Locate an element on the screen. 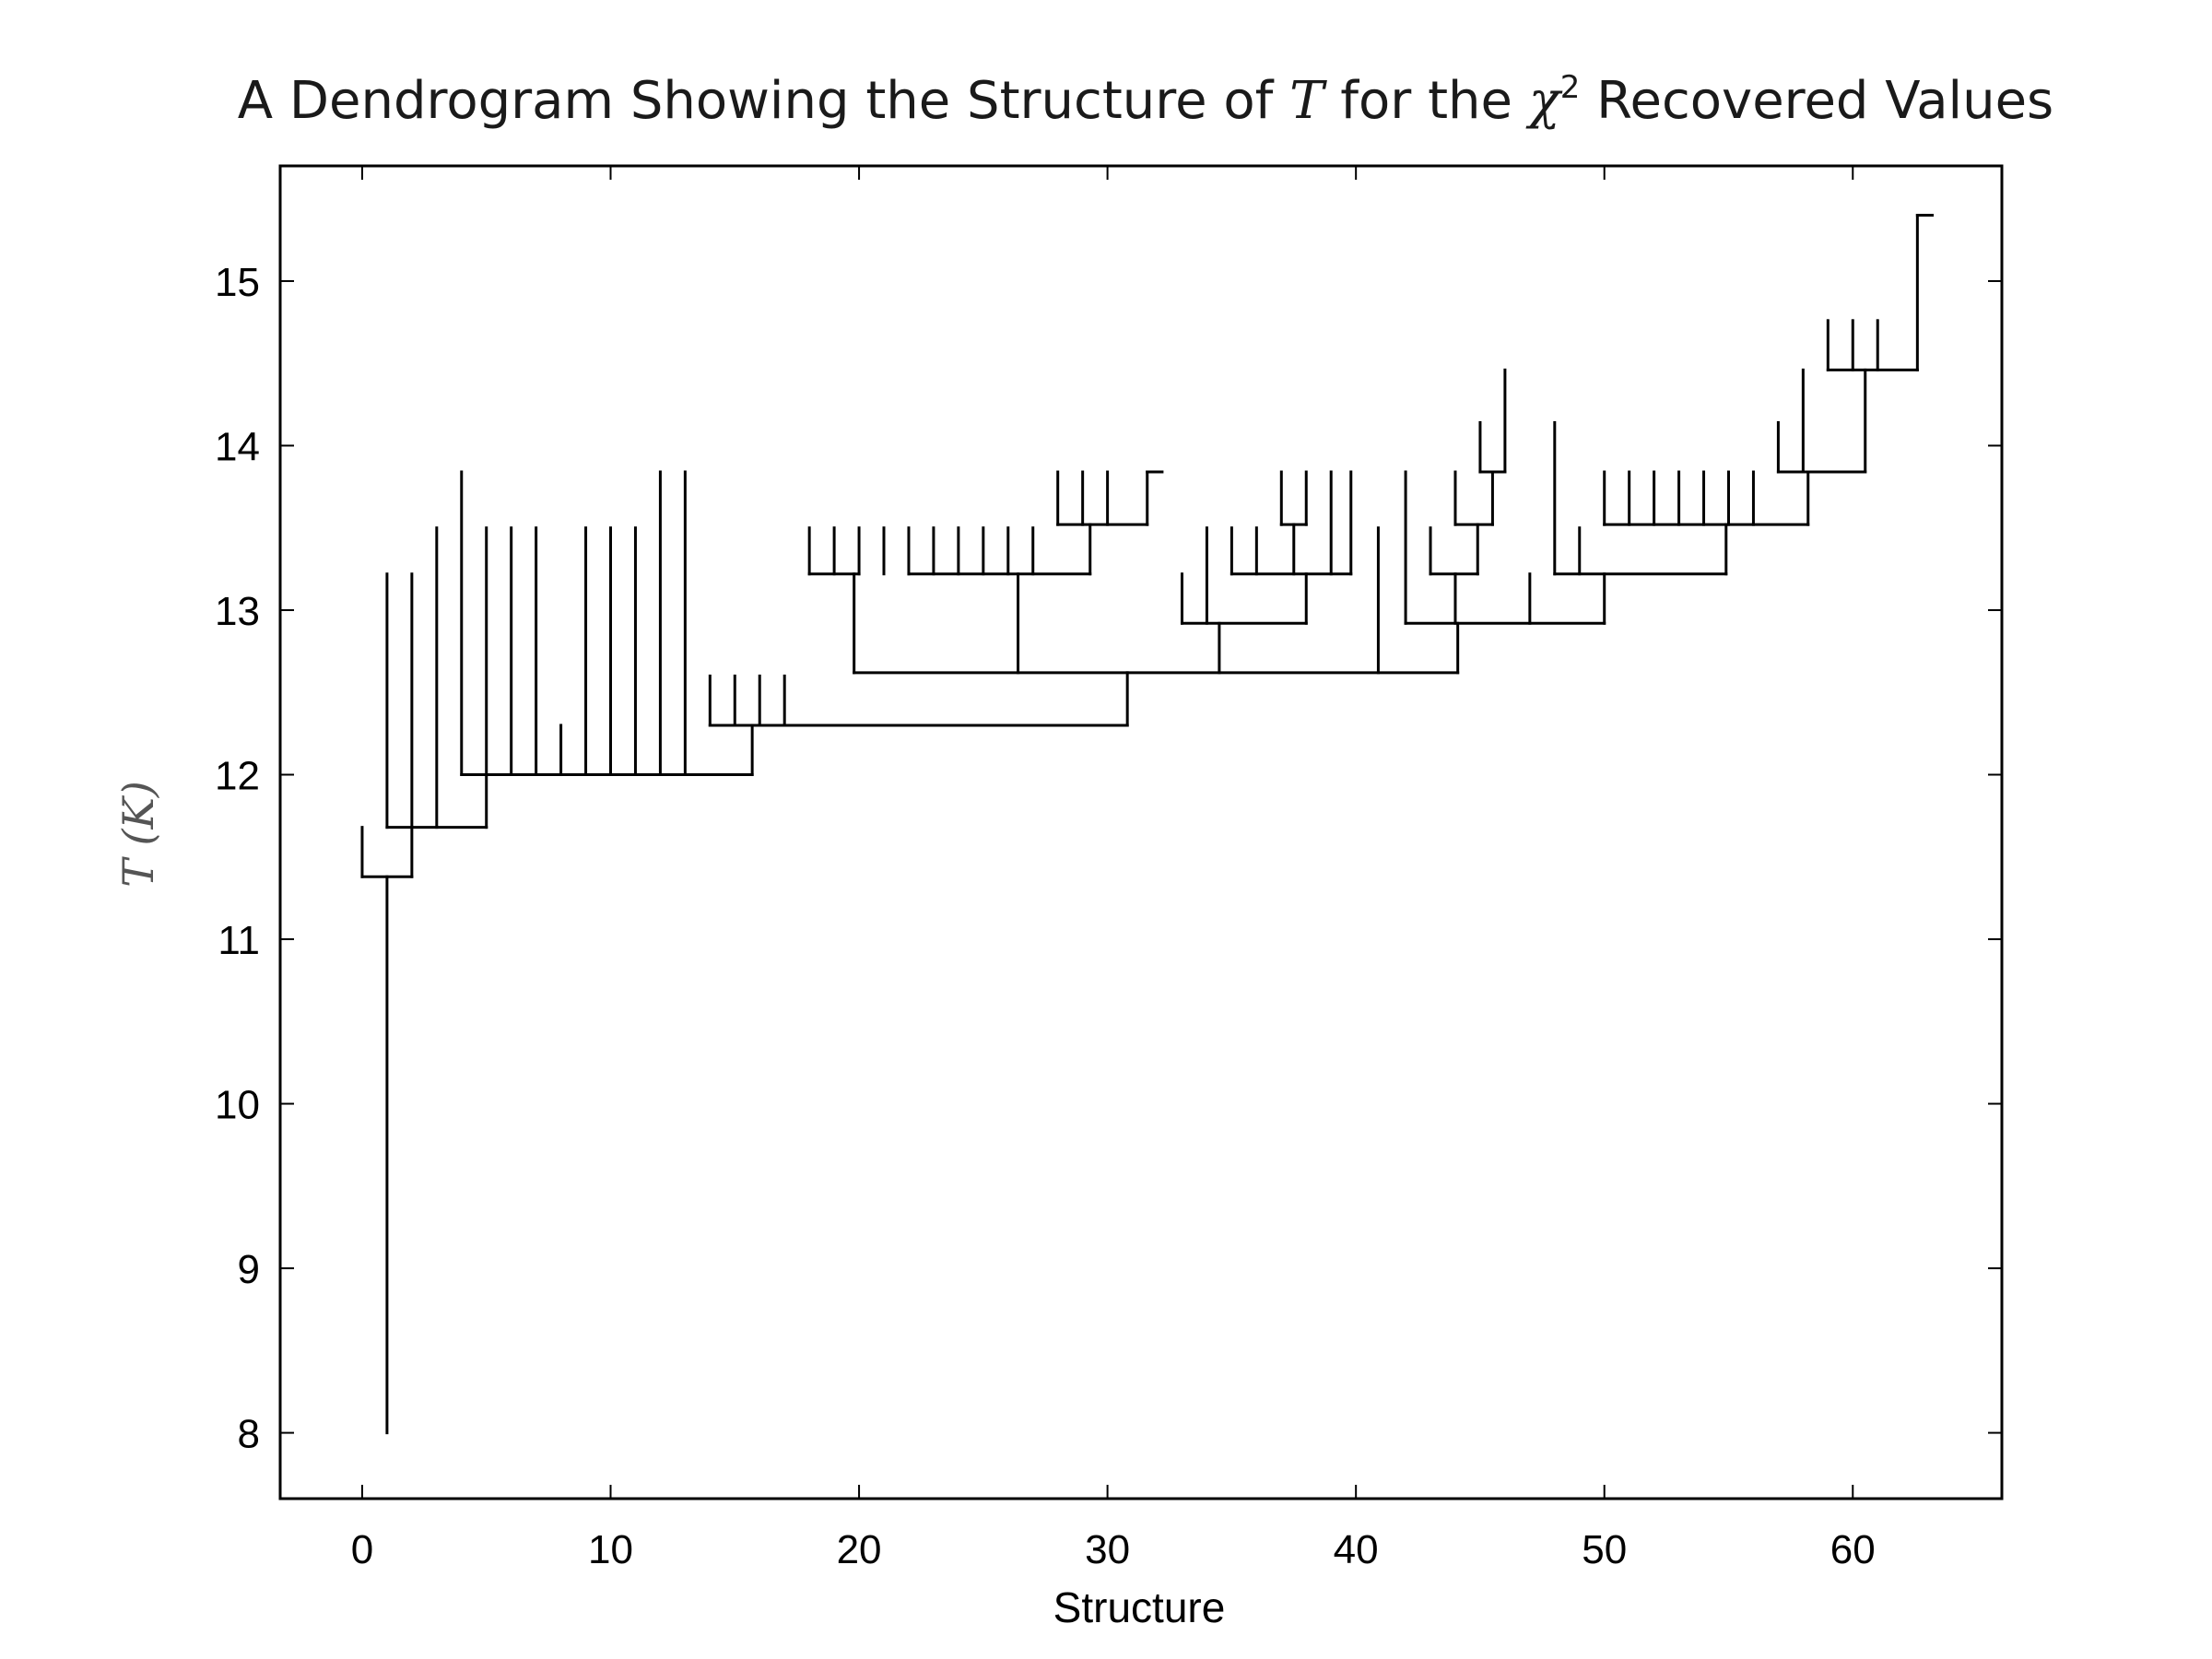  y-tick-label: 13 is located at coordinates (237, 611).